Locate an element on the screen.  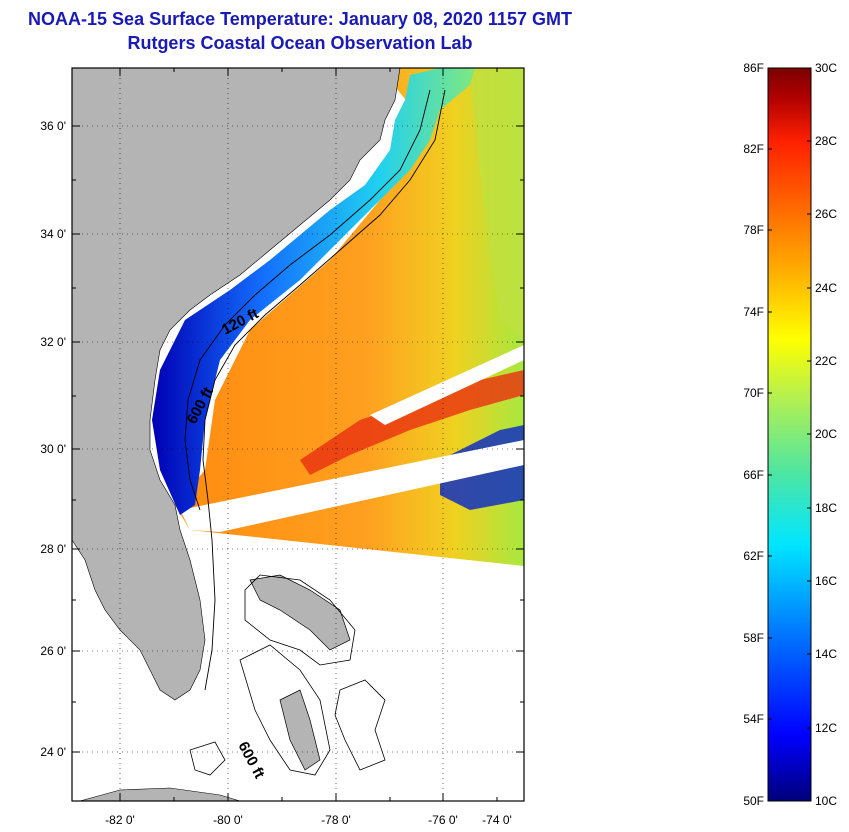
cloud-streak is located at coordinates (447, 385).